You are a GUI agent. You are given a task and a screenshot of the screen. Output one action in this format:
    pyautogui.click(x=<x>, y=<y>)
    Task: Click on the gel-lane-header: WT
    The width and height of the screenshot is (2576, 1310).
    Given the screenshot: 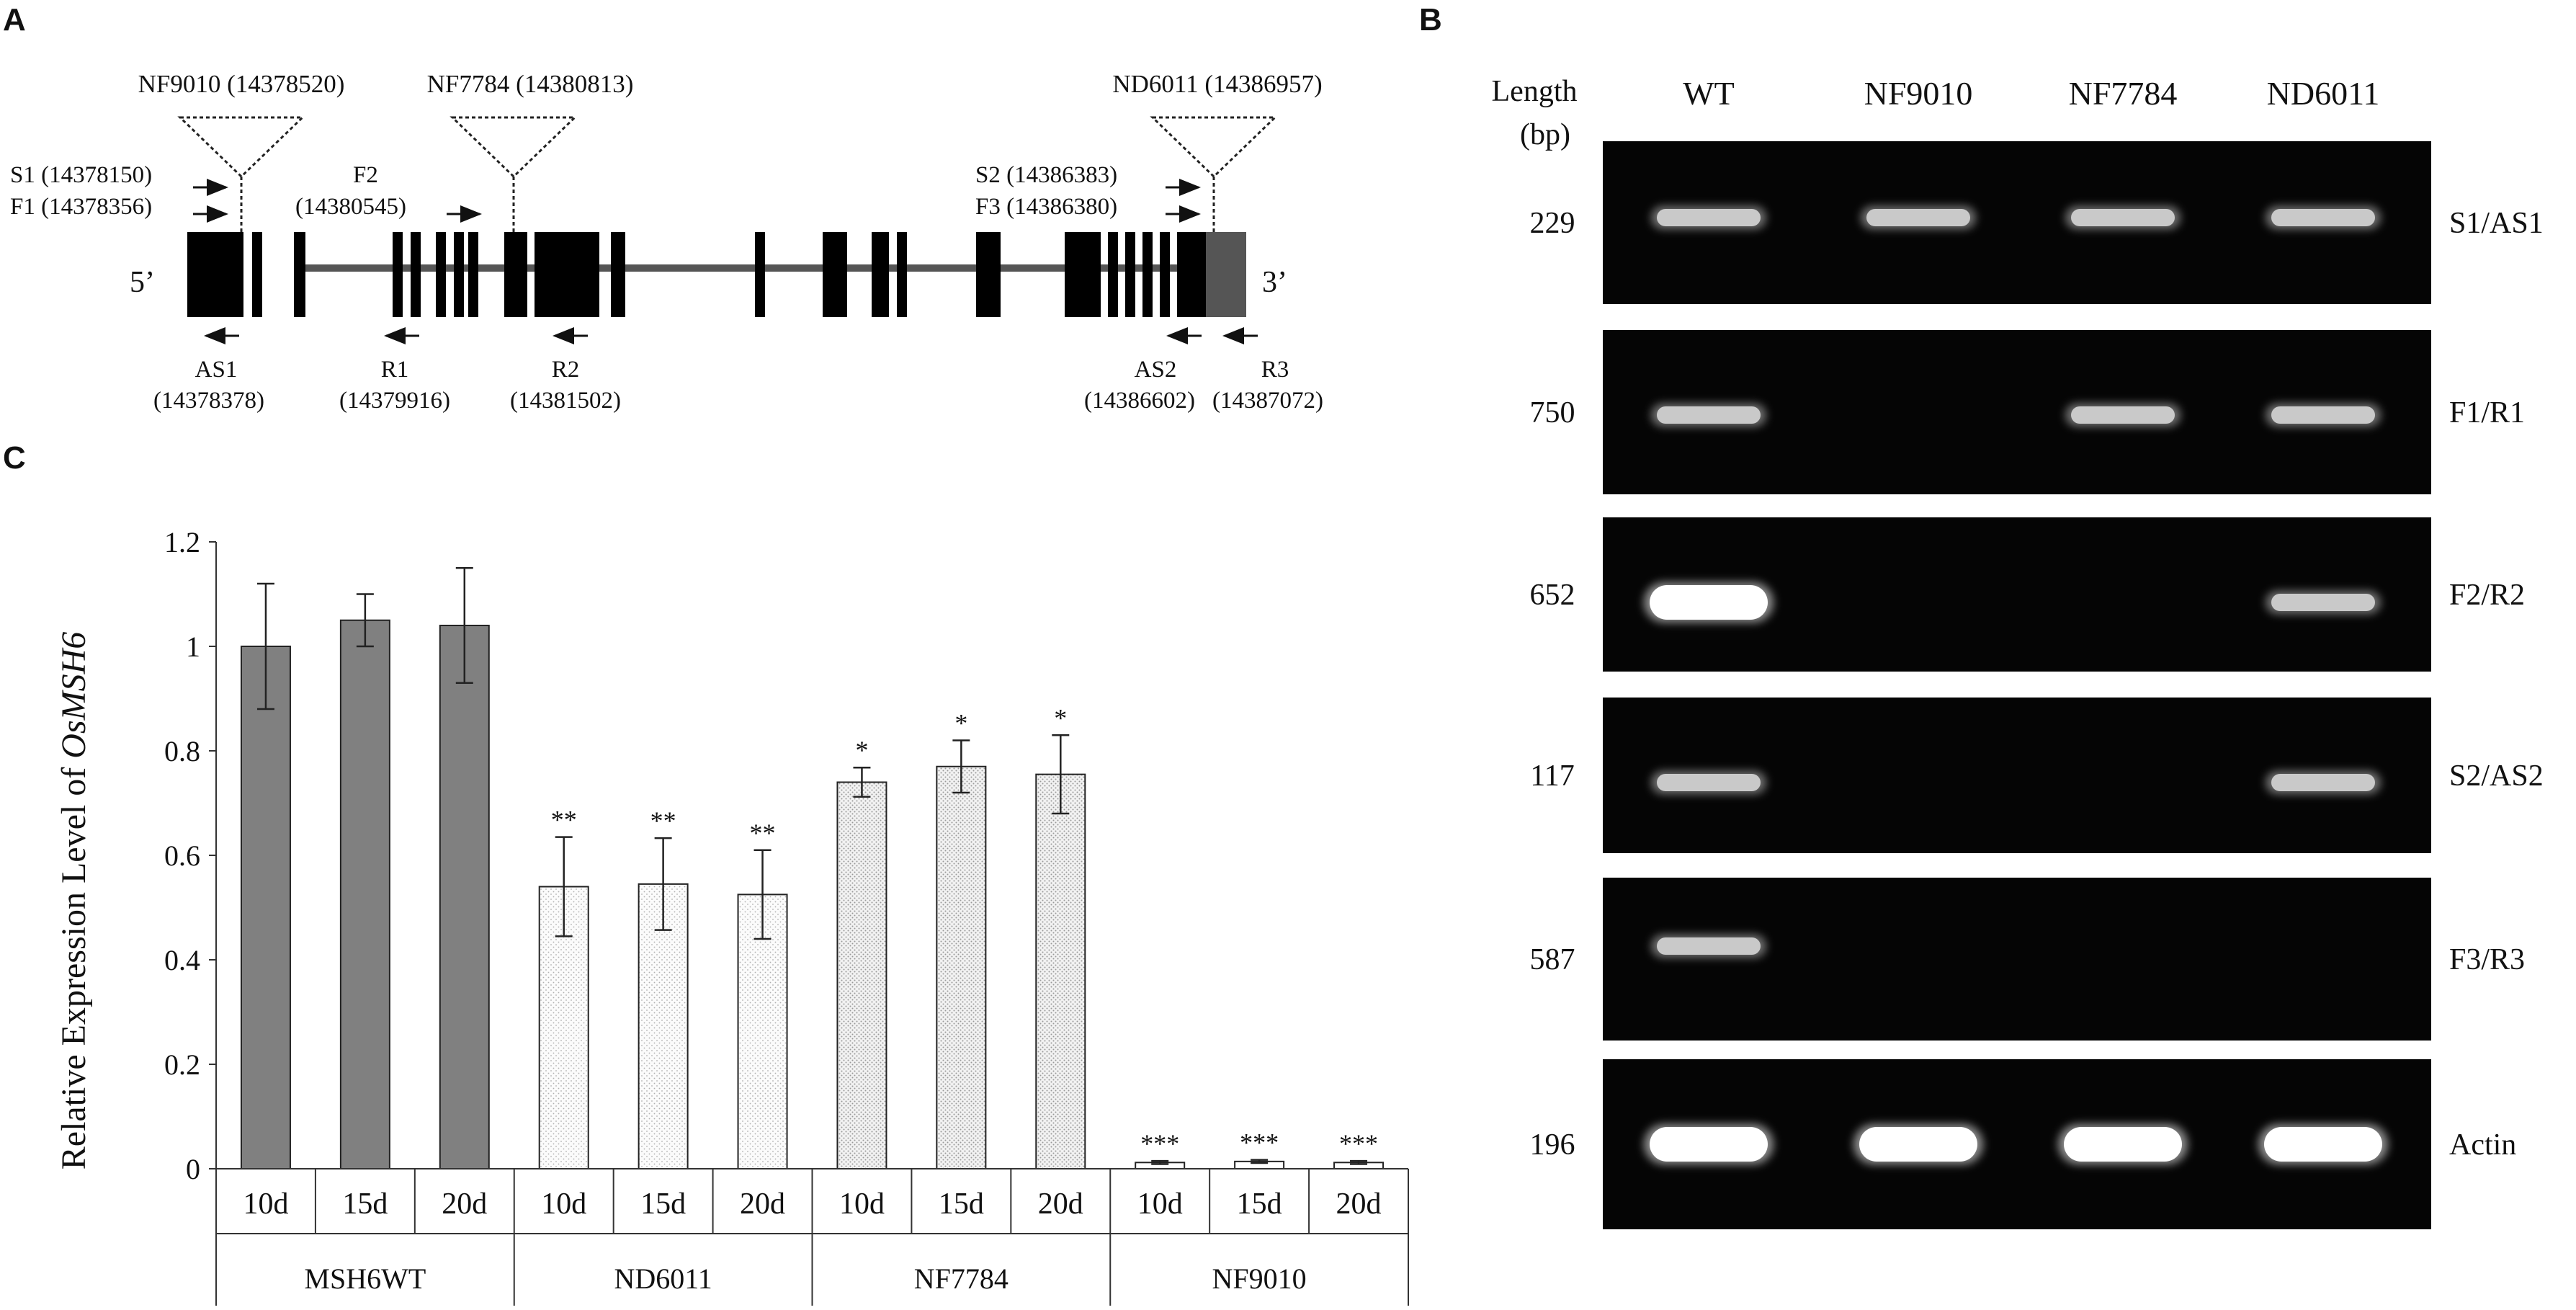 What is the action you would take?
    pyautogui.click(x=1709, y=94)
    